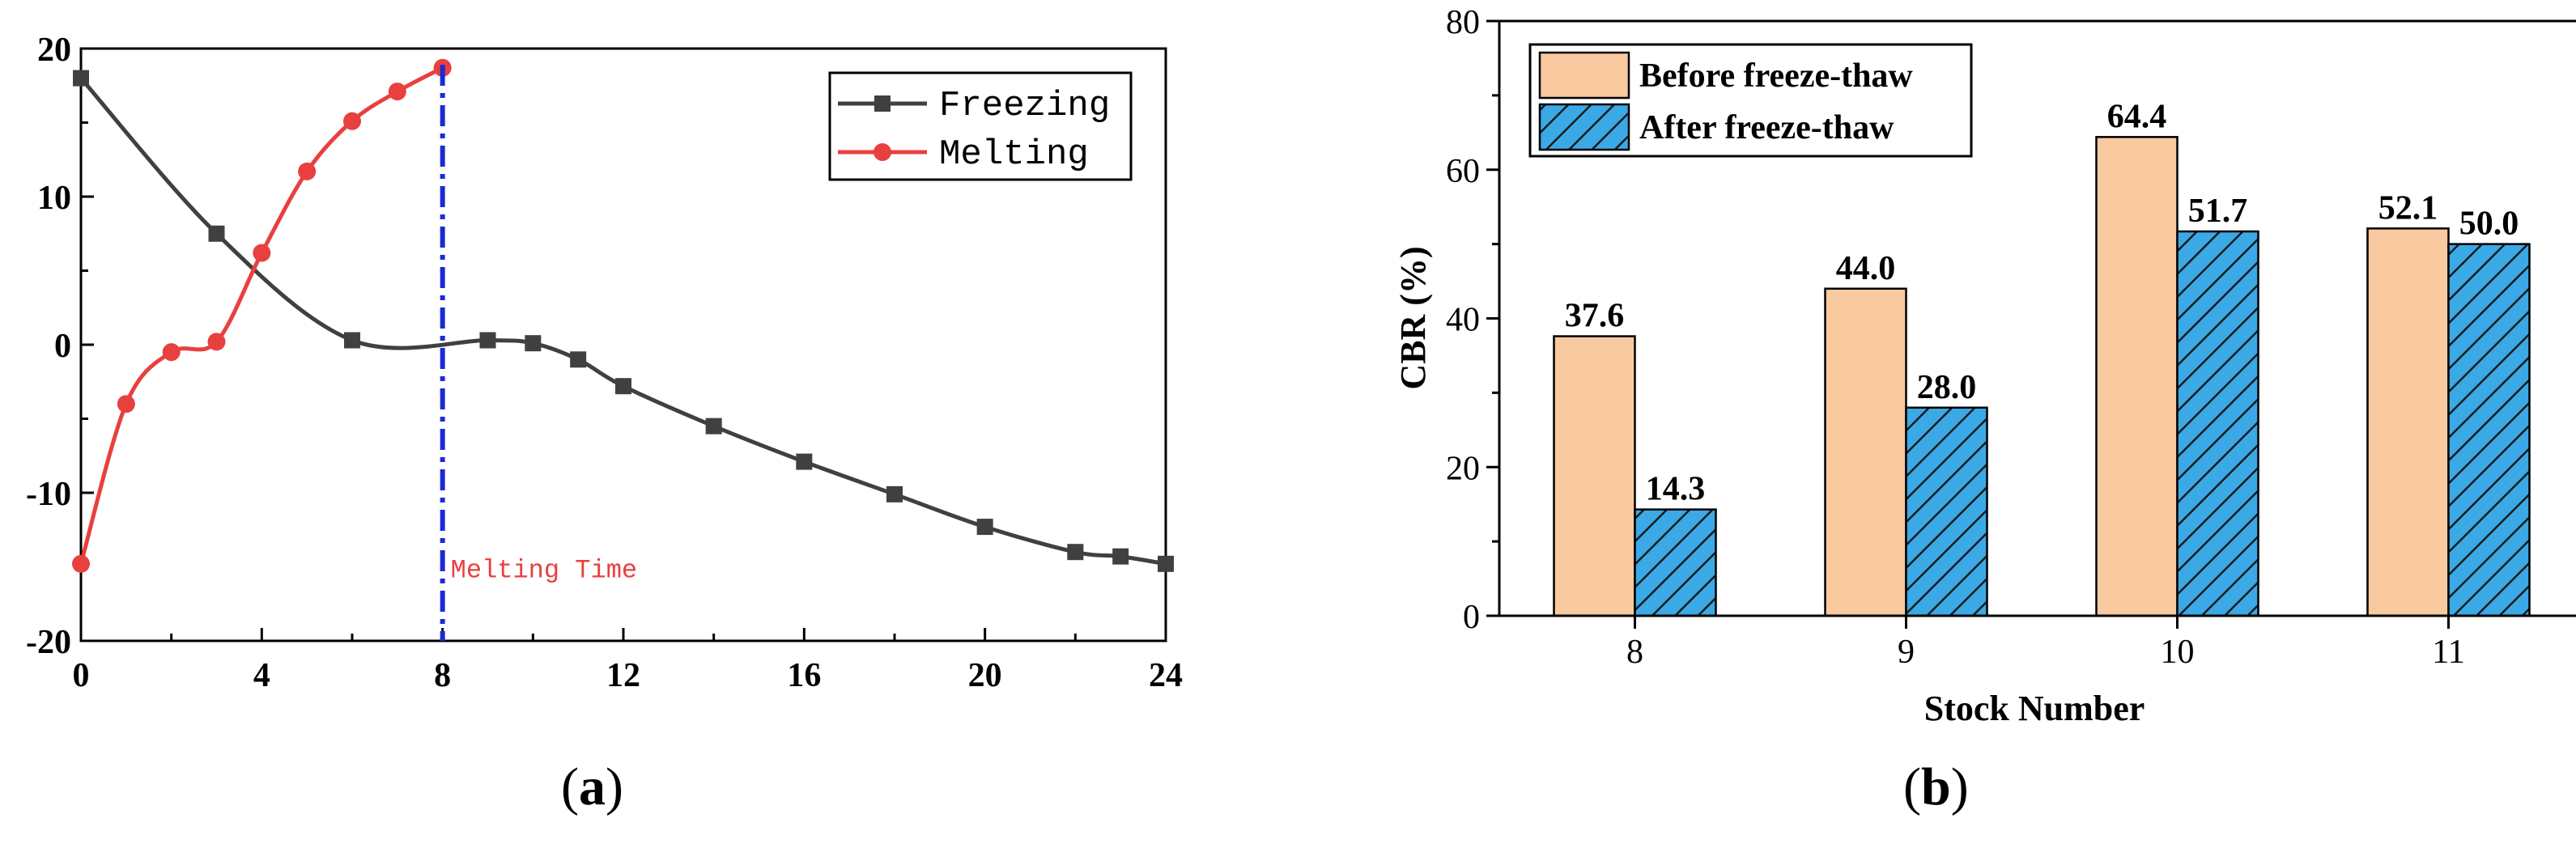  Describe the element at coordinates (1024, 106) in the screenshot. I see `legend-label: Freezing` at that location.